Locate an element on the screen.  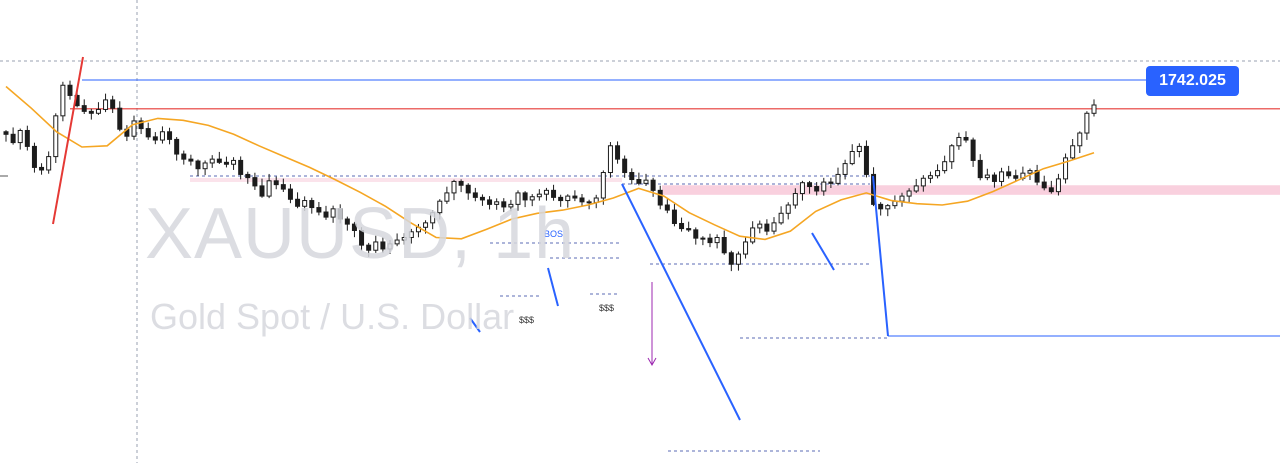
impulse-leg-up is located at coordinates (68, 140).